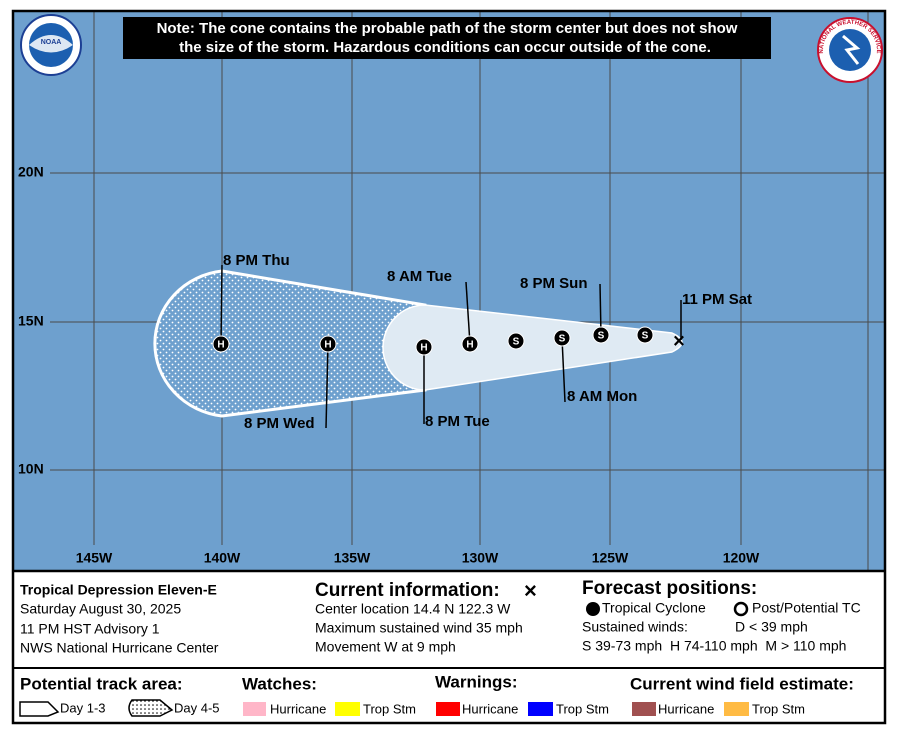 The height and width of the screenshot is (736, 897). Describe the element at coordinates (530, 590) in the screenshot. I see `current-symbol: ×` at that location.